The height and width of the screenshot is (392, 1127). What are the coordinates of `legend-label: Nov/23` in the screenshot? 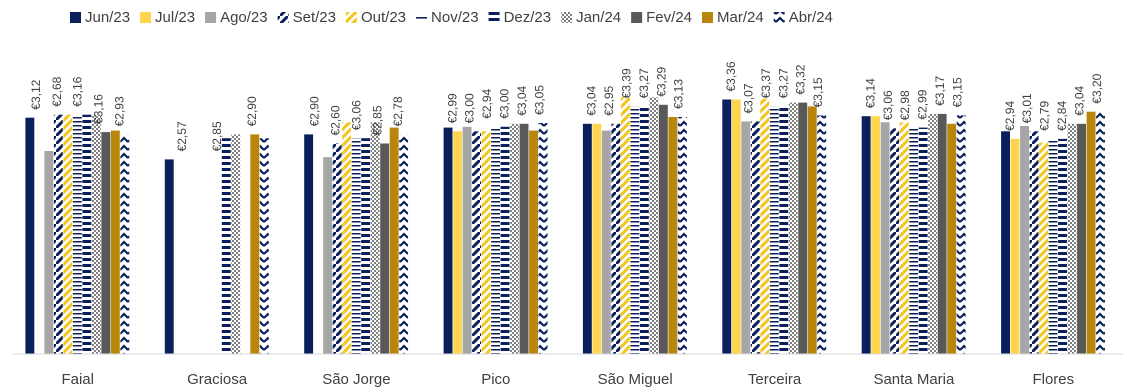 It's located at (455, 17).